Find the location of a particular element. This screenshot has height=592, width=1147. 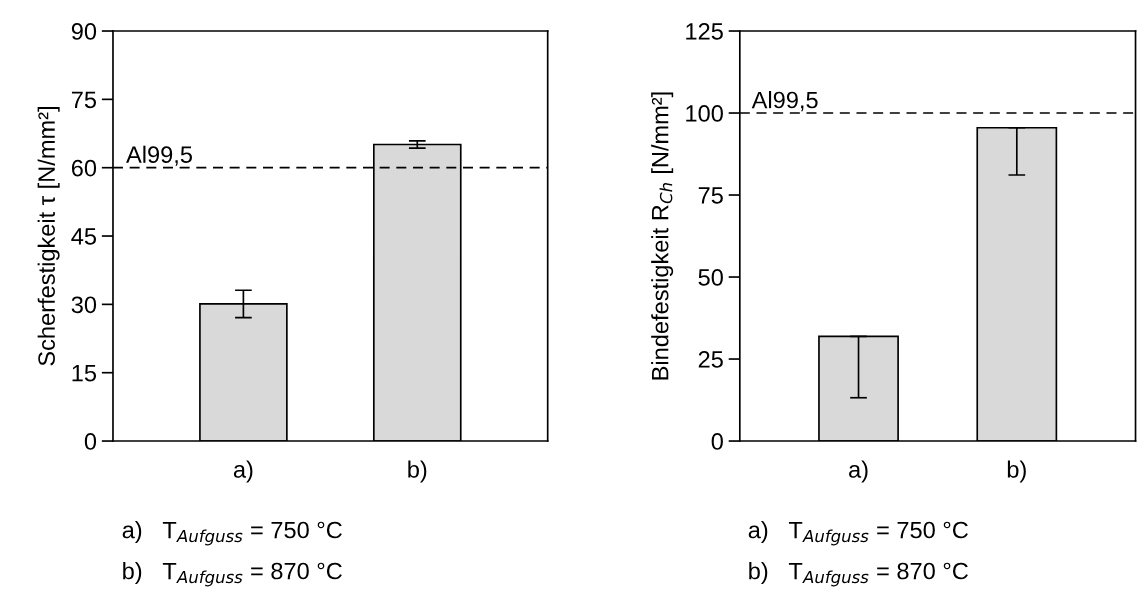

y-tick-label: 90 is located at coordinates (84, 31).